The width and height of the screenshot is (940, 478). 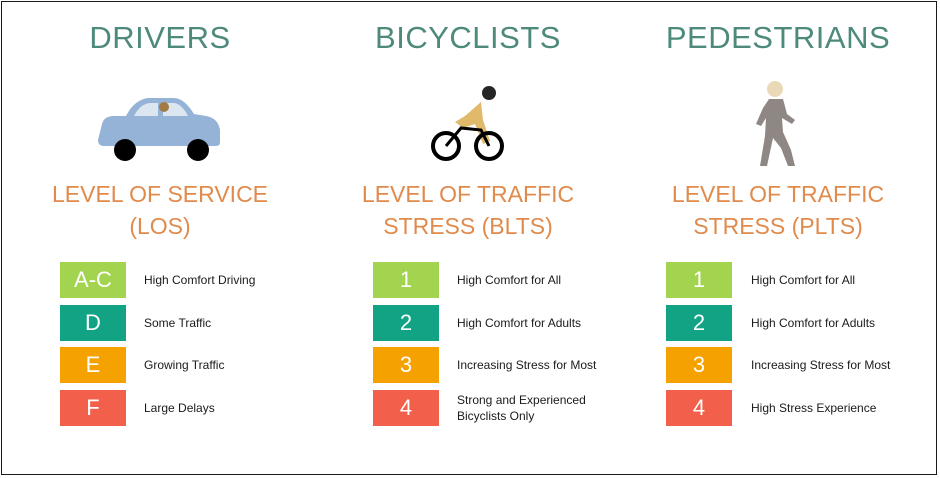 I want to click on level-badge: A-C, so click(x=93, y=280).